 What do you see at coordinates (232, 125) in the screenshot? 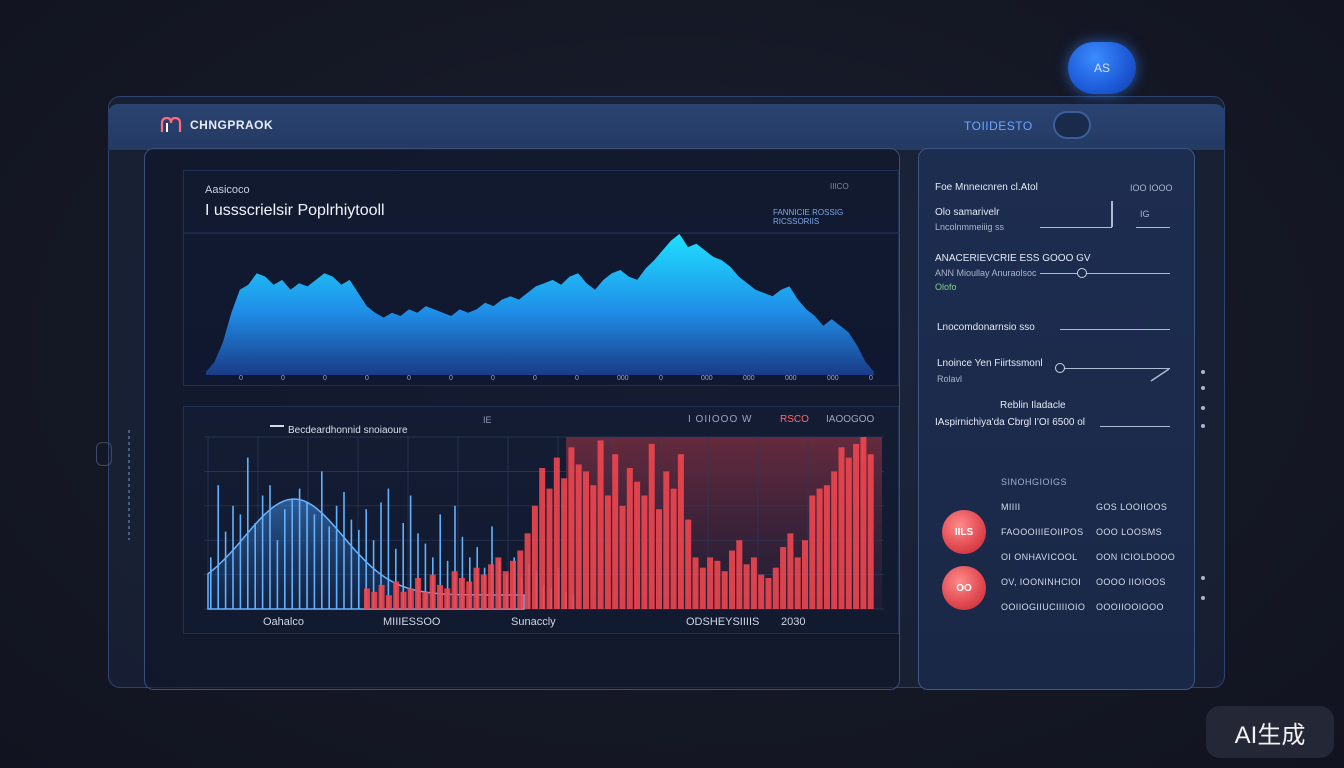
I see `brand-name: CHNGPRAOK` at bounding box center [232, 125].